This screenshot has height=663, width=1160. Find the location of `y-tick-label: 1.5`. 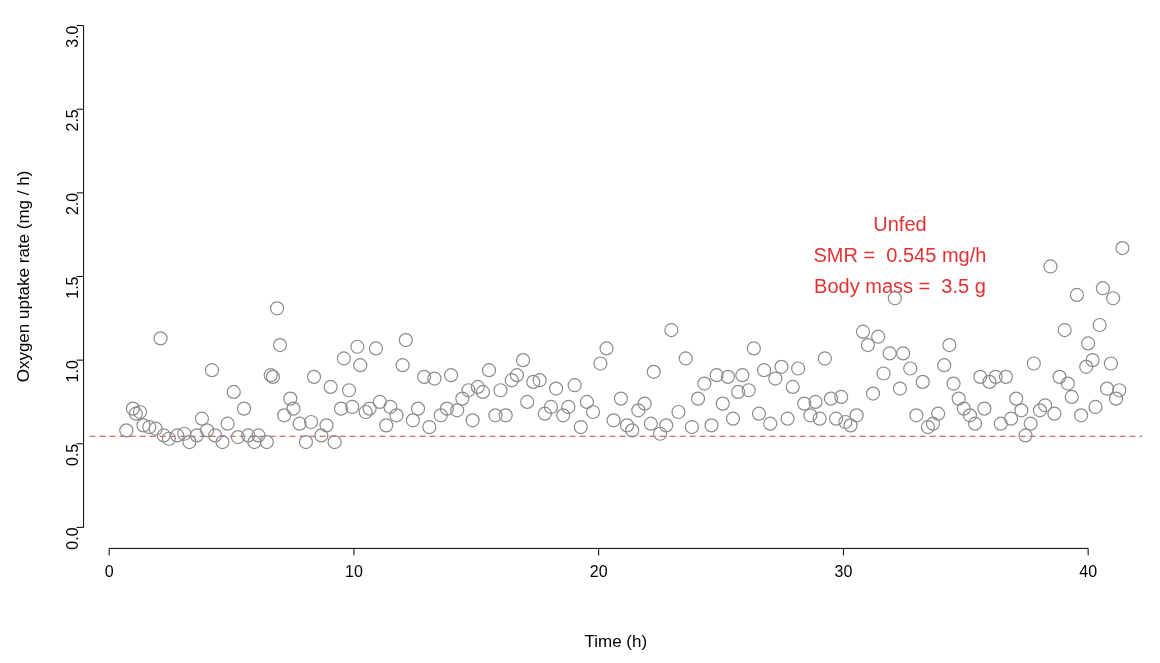

y-tick-label: 1.5 is located at coordinates (73, 287).